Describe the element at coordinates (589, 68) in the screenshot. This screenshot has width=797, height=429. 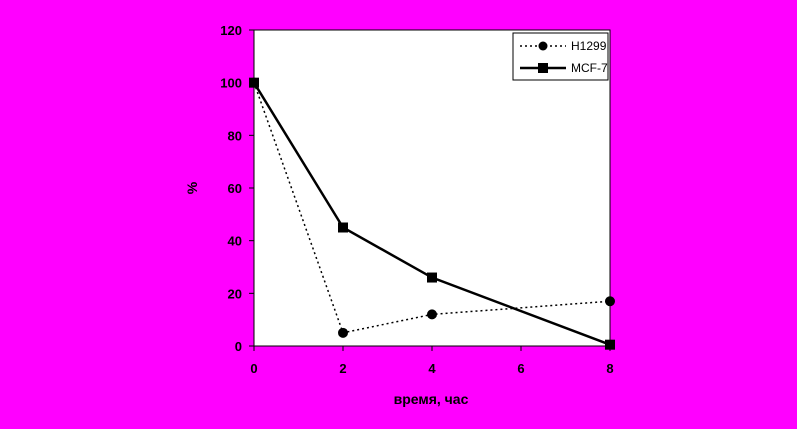
I see `legend-label-mcf7: MCF-7` at that location.